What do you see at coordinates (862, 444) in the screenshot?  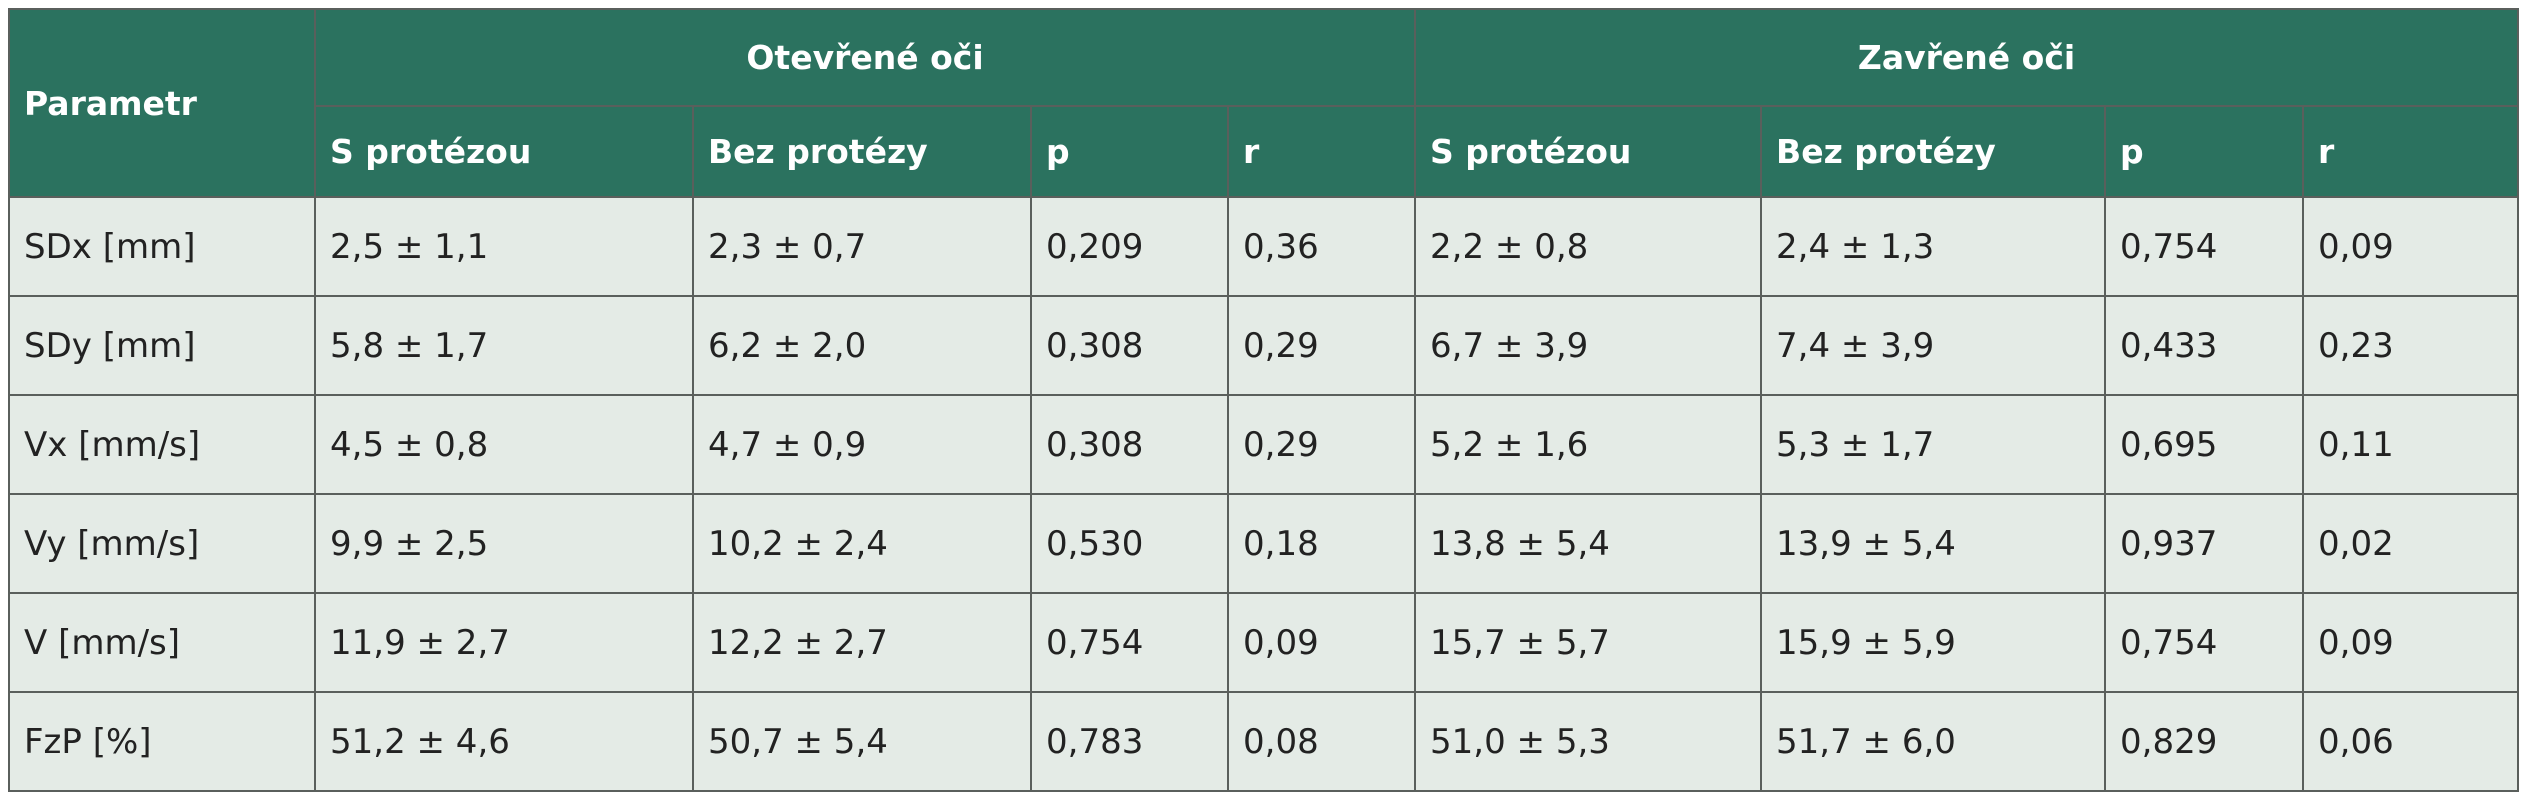 I see `table-cell: 4,7 ± 0,9` at bounding box center [862, 444].